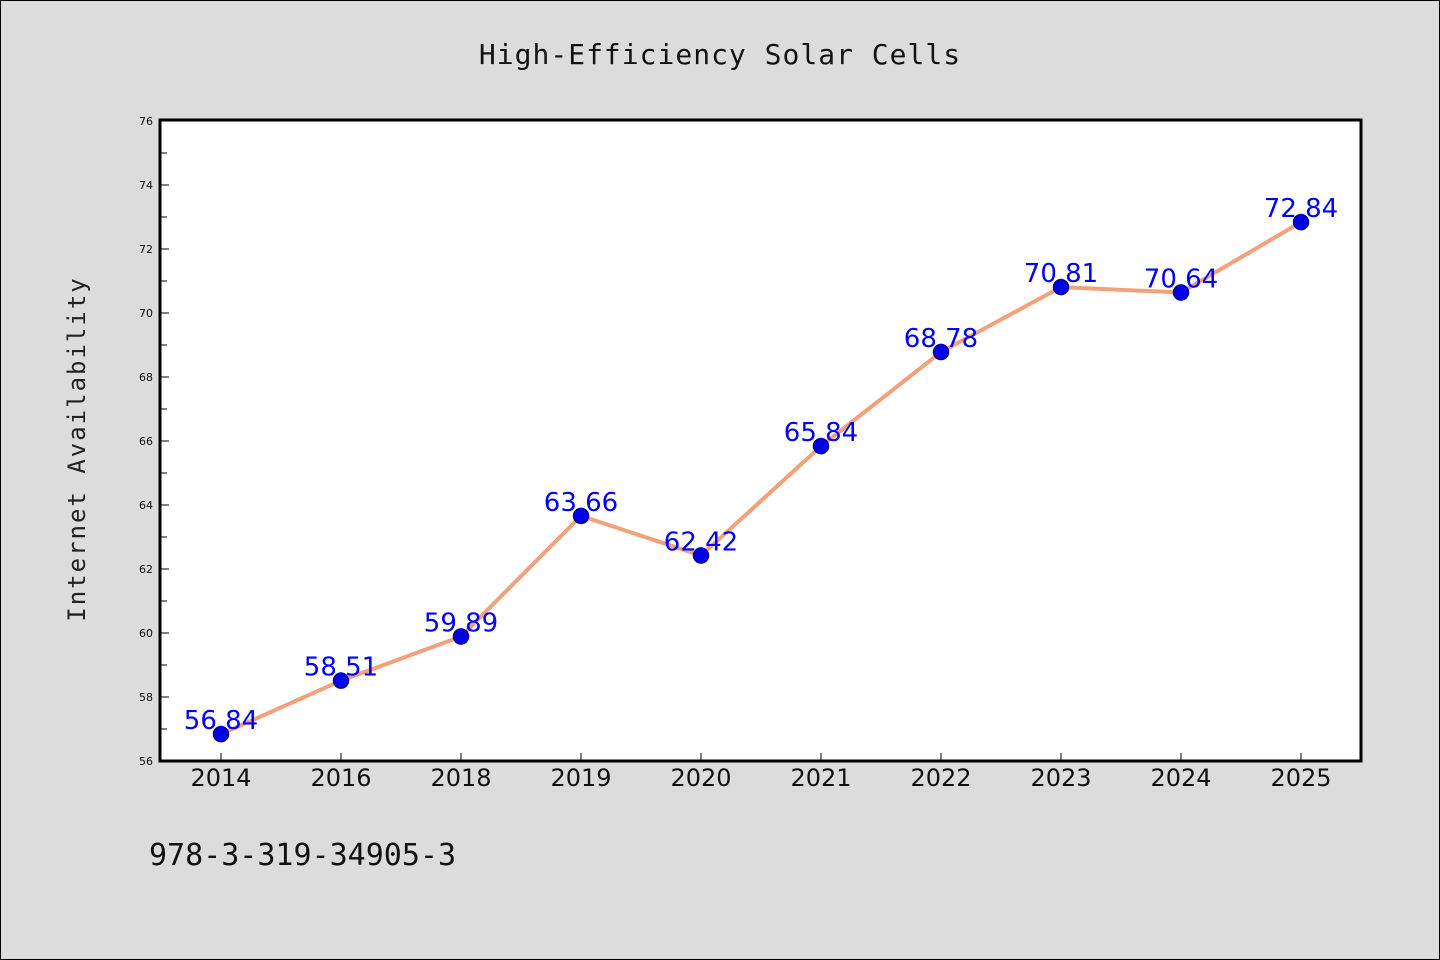  I want to click on data-label: 63.66, so click(581, 503).